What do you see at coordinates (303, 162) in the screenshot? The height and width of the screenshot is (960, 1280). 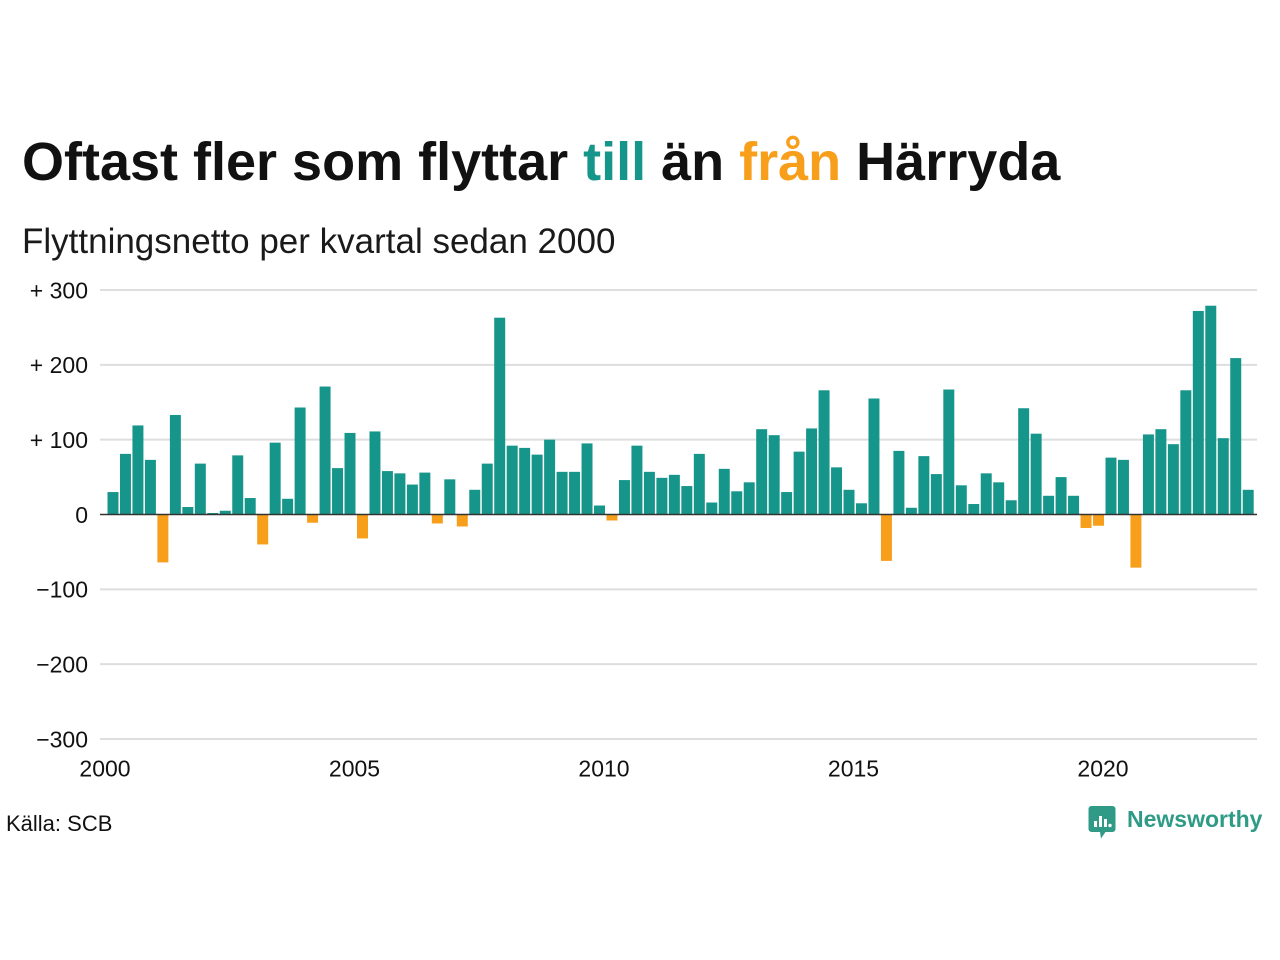 I see `title-part-intro: Oftast fler som flyttar` at bounding box center [303, 162].